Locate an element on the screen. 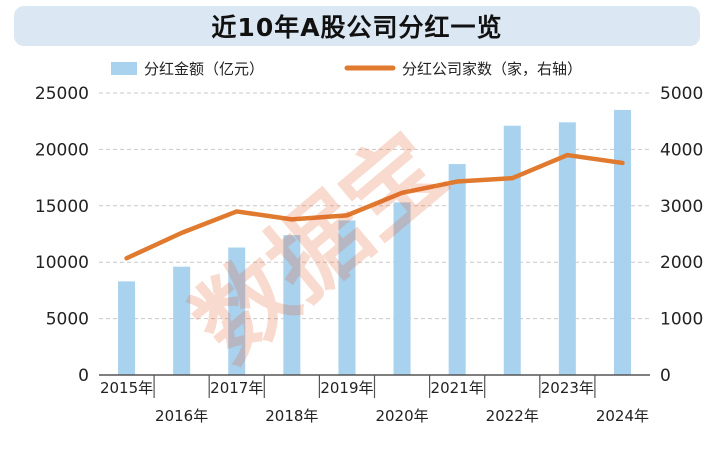 This screenshot has height=452, width=712. right-tick-label: 5000 is located at coordinates (681, 94).